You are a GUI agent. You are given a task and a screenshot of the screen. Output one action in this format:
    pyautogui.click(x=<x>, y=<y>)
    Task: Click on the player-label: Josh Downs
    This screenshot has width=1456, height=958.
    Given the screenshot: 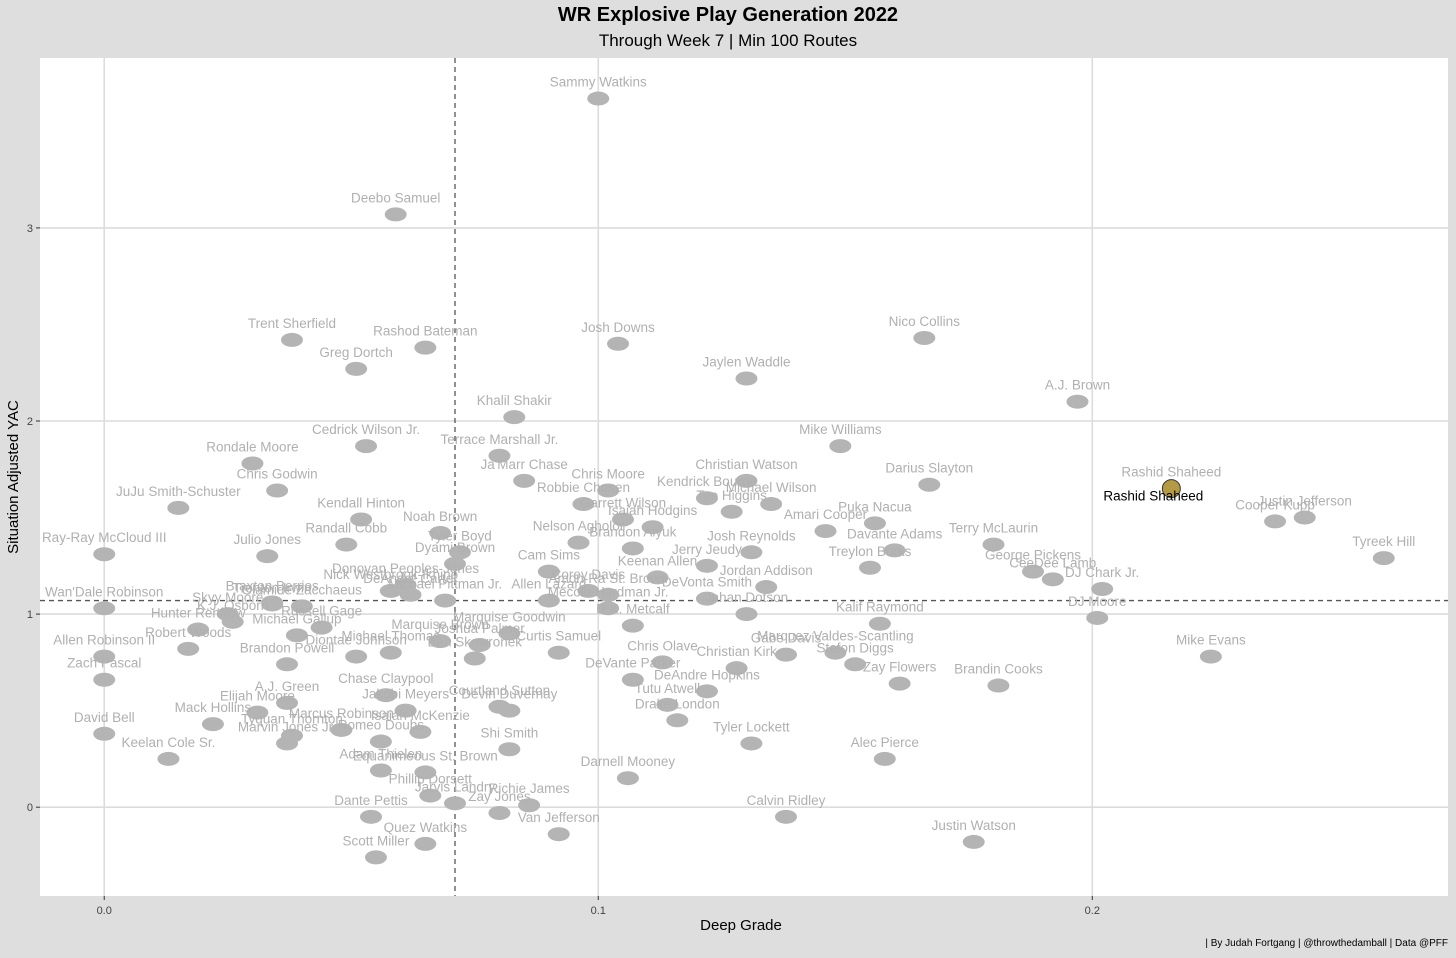 What is the action you would take?
    pyautogui.click(x=618, y=327)
    